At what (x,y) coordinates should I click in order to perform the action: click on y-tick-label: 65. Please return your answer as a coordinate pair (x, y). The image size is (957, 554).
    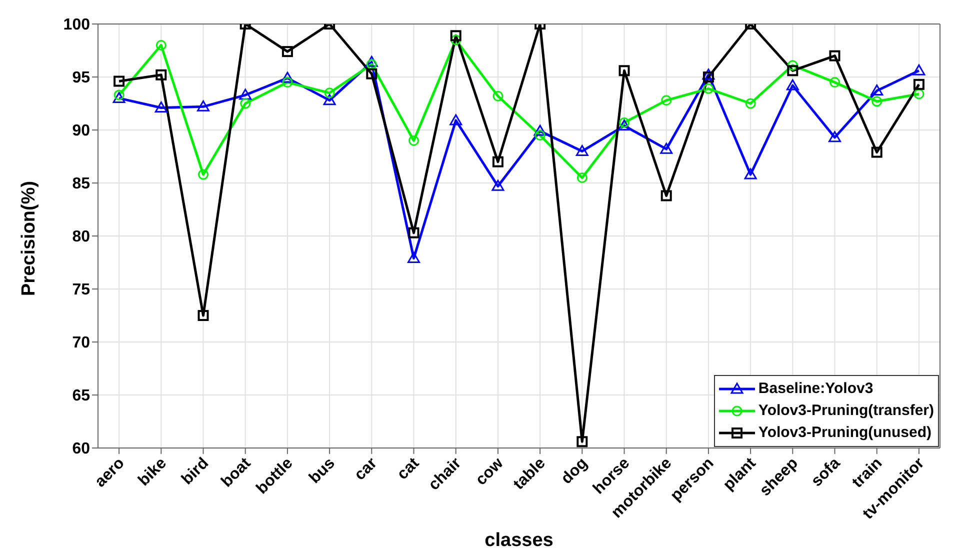
    Looking at the image, I should click on (81, 396).